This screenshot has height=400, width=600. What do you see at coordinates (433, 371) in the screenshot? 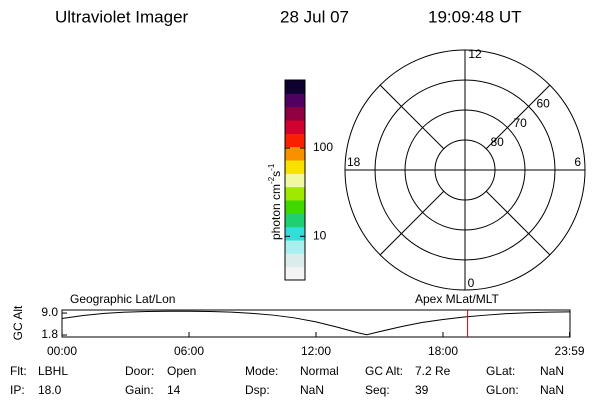
I see `info-value: 7.2 Re` at bounding box center [433, 371].